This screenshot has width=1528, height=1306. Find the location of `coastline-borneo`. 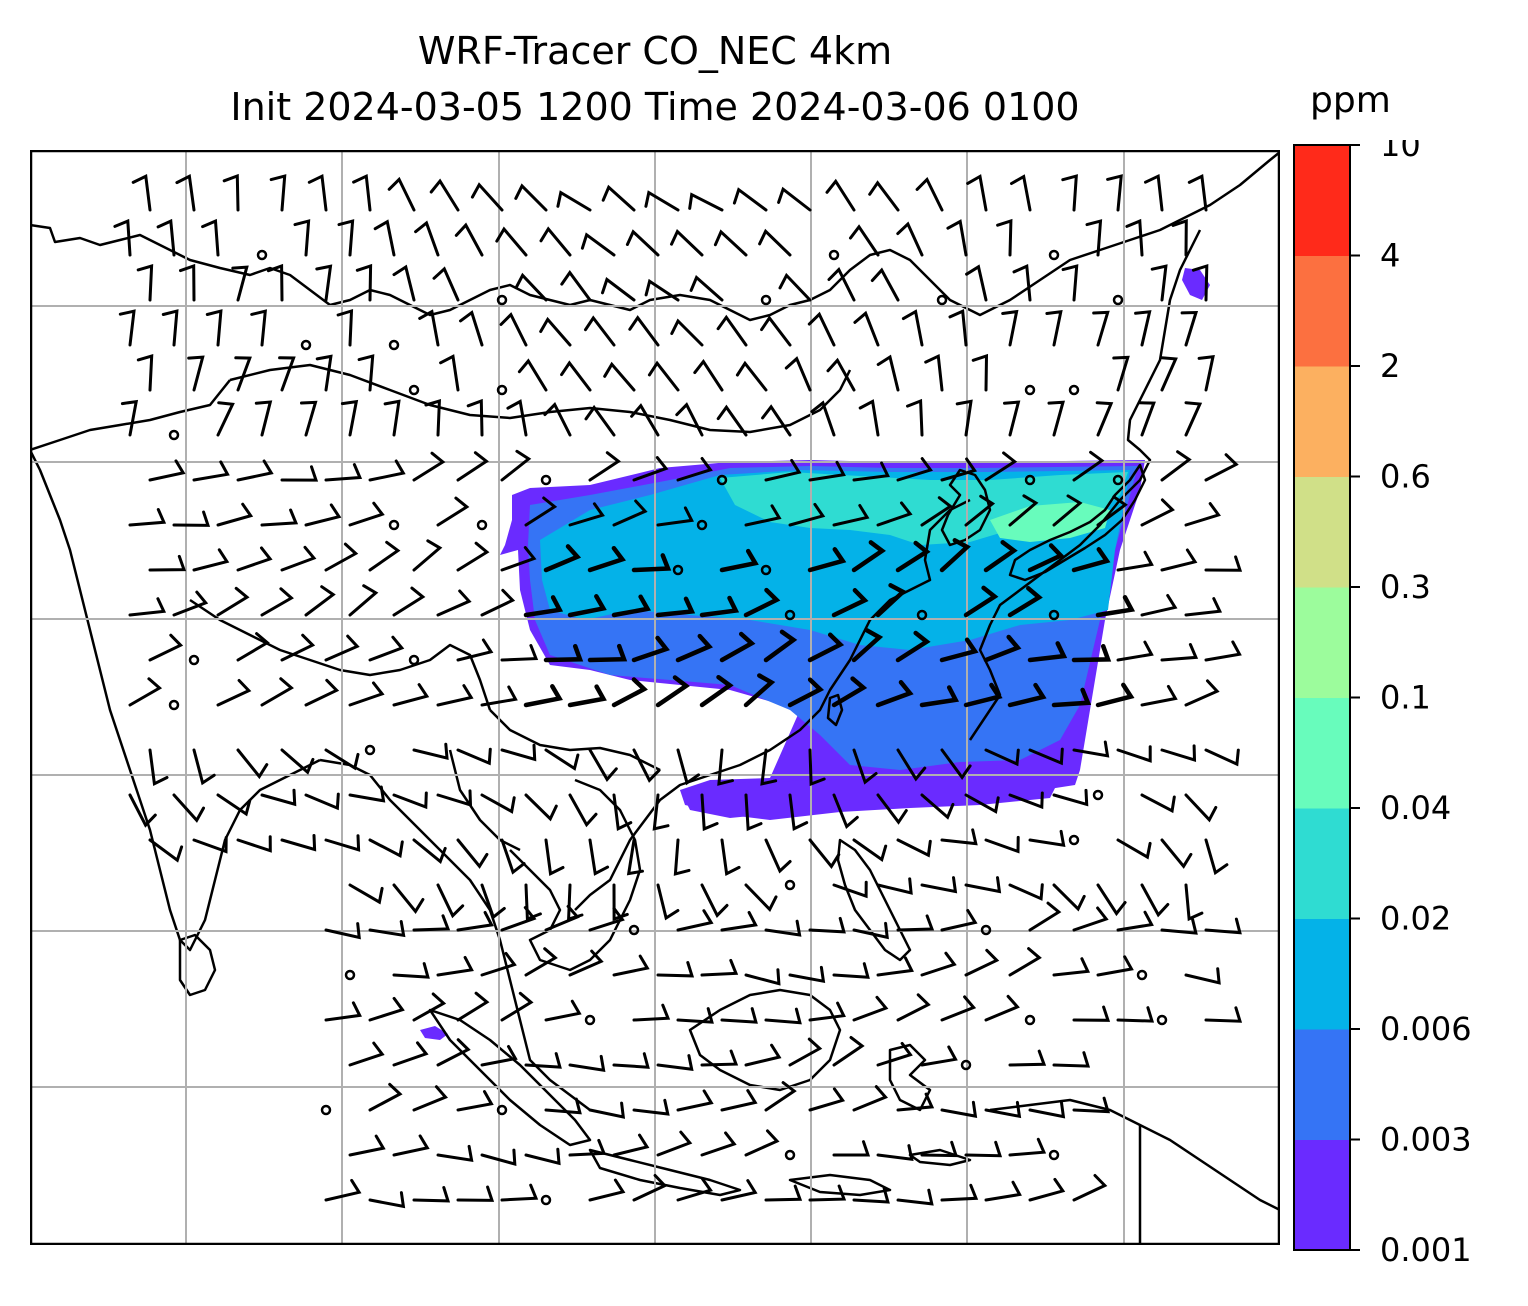

coastline-borneo is located at coordinates (765, 1040).